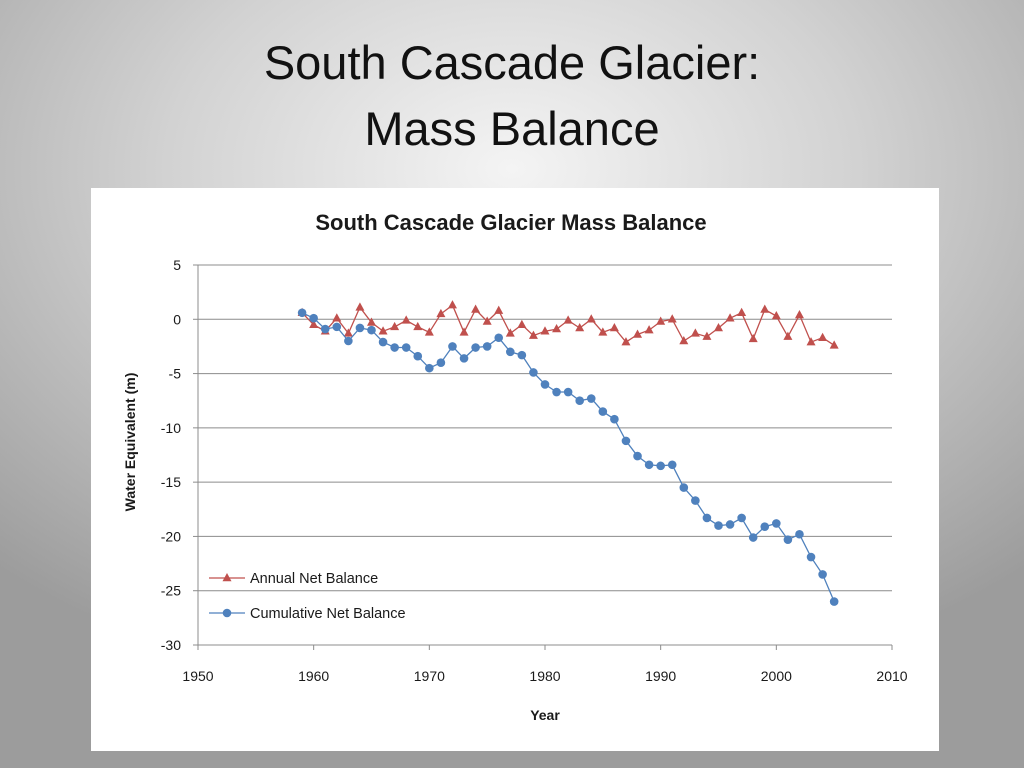  Describe the element at coordinates (891, 676) in the screenshot. I see `x-tick-label: 2010` at that location.